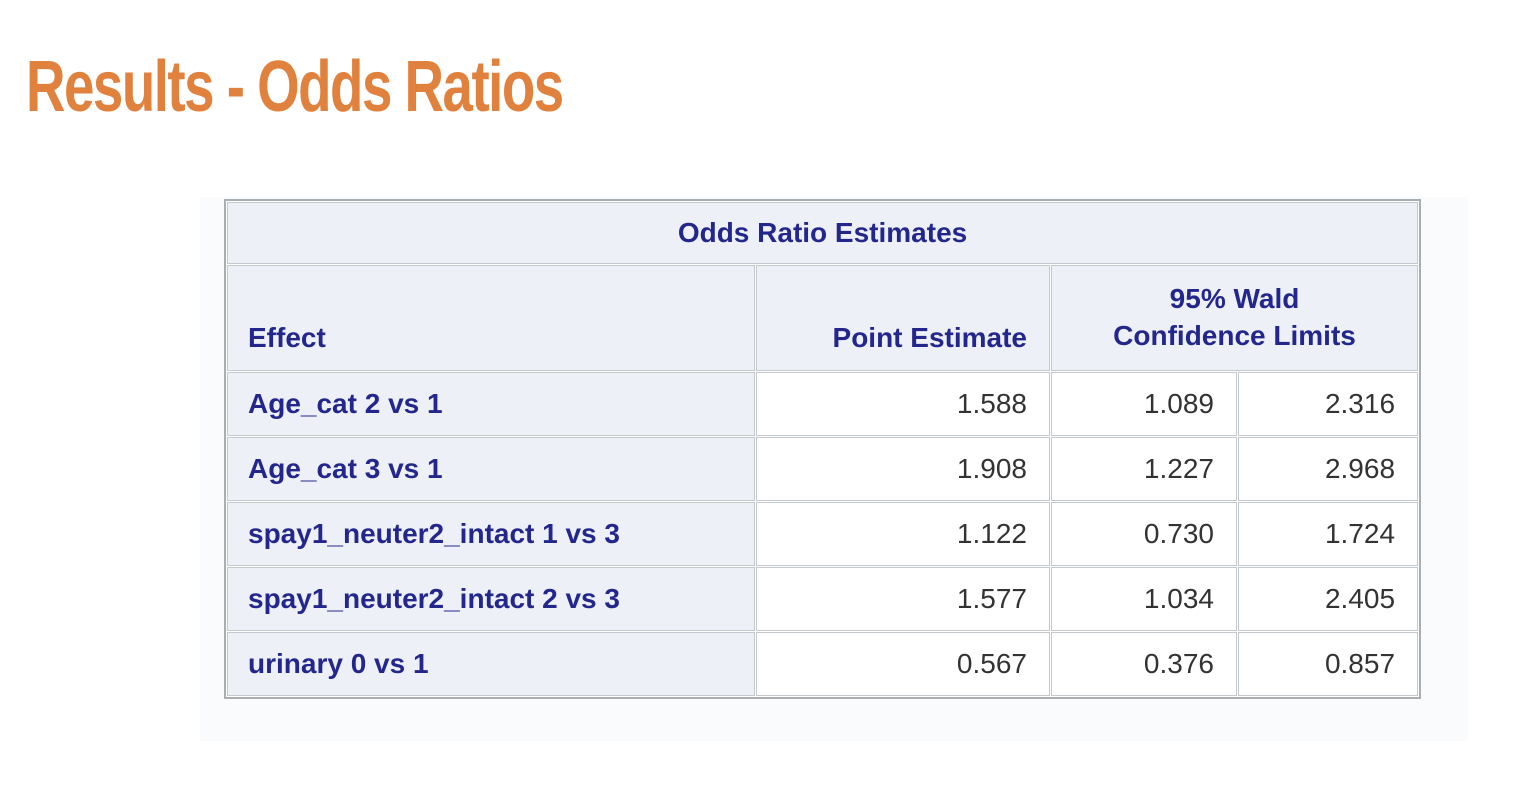 The height and width of the screenshot is (788, 1520). Describe the element at coordinates (491, 469) in the screenshot. I see `effect-label: Age_cat 3 vs 1` at that location.